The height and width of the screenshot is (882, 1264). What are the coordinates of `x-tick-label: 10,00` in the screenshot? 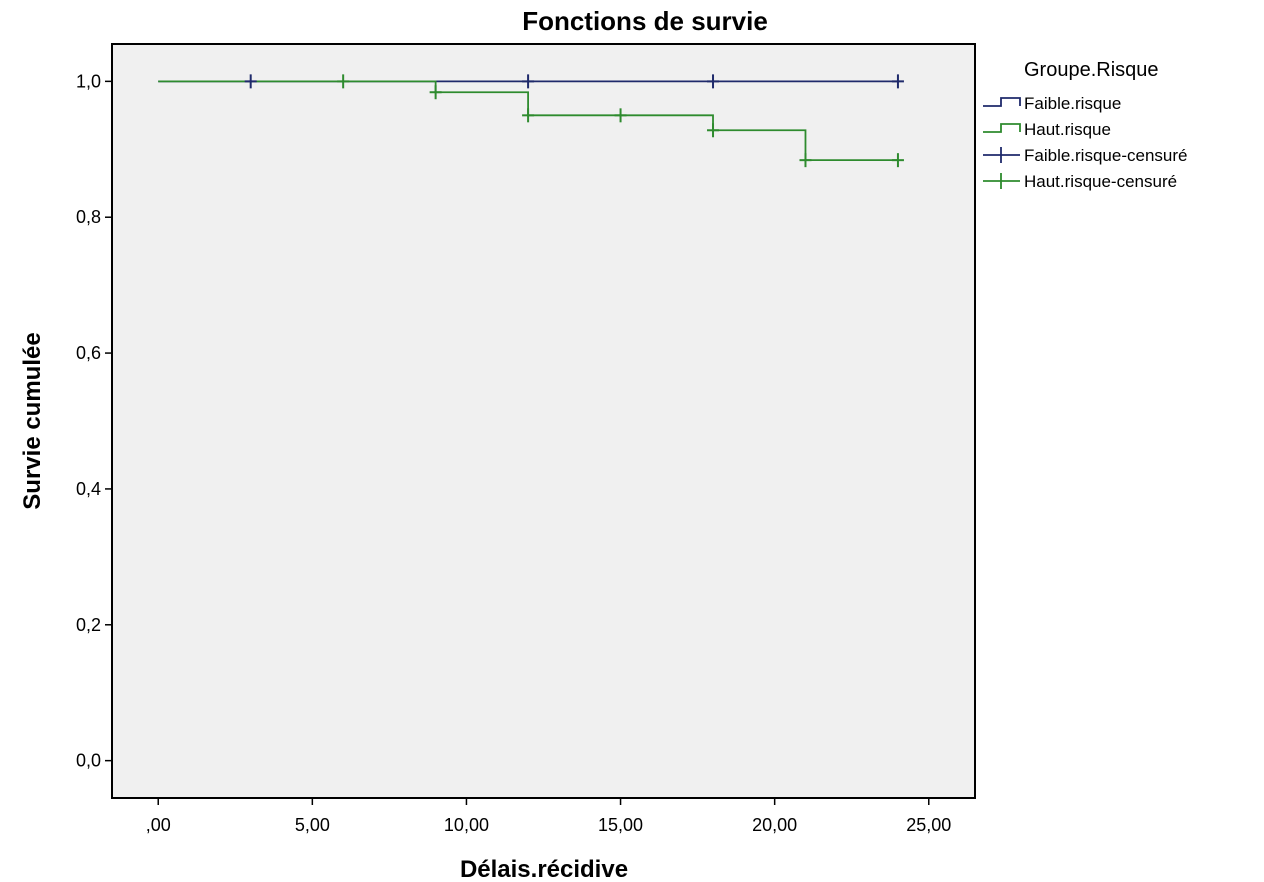 It's located at (466, 825).